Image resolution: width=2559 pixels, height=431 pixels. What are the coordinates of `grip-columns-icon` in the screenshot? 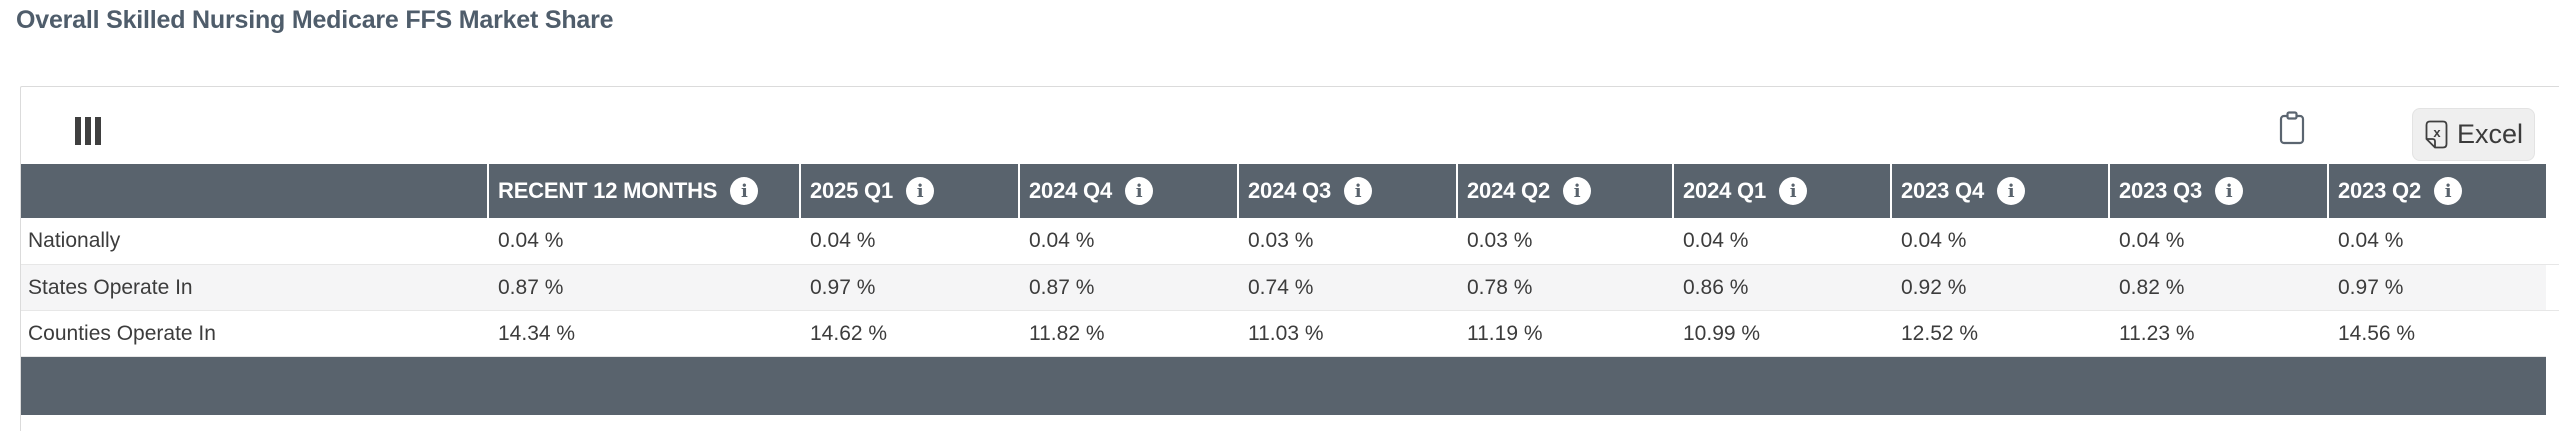 It's located at (88, 131).